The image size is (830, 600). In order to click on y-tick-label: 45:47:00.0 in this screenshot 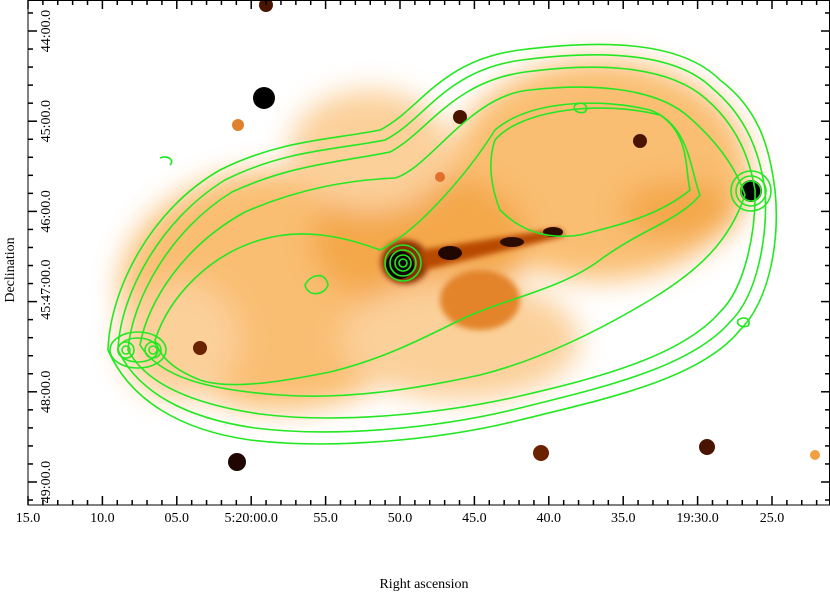, I will do `click(46, 289)`.